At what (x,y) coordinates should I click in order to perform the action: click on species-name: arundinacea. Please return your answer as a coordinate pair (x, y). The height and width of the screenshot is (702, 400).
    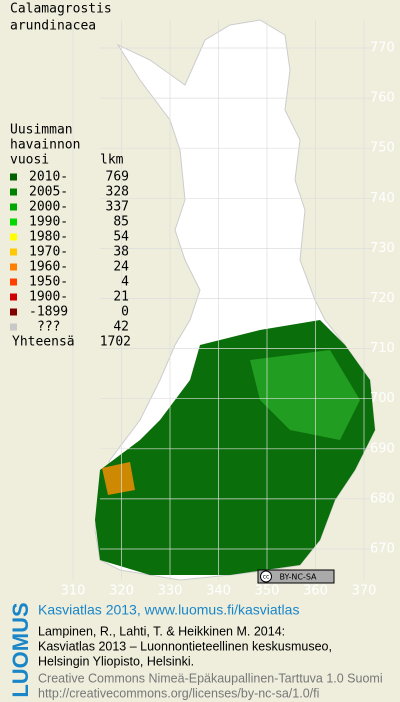
    Looking at the image, I should click on (53, 26).